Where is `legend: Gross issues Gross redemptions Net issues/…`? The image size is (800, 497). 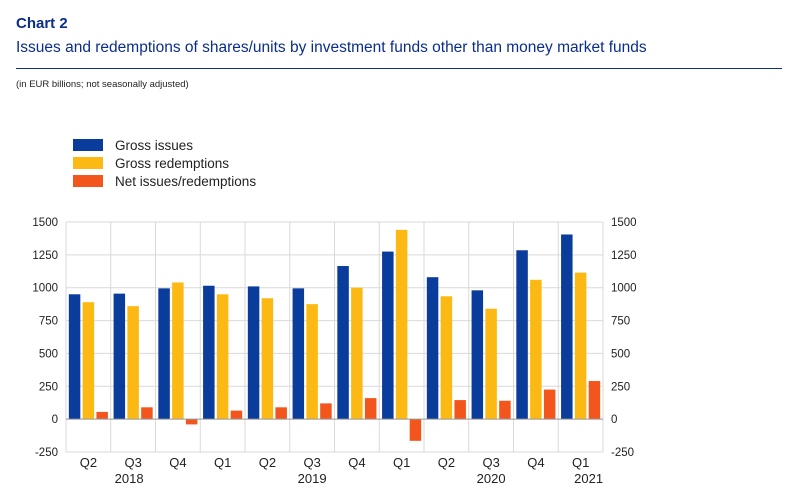
legend: Gross issues Gross redemptions Net issues/… is located at coordinates (164, 163).